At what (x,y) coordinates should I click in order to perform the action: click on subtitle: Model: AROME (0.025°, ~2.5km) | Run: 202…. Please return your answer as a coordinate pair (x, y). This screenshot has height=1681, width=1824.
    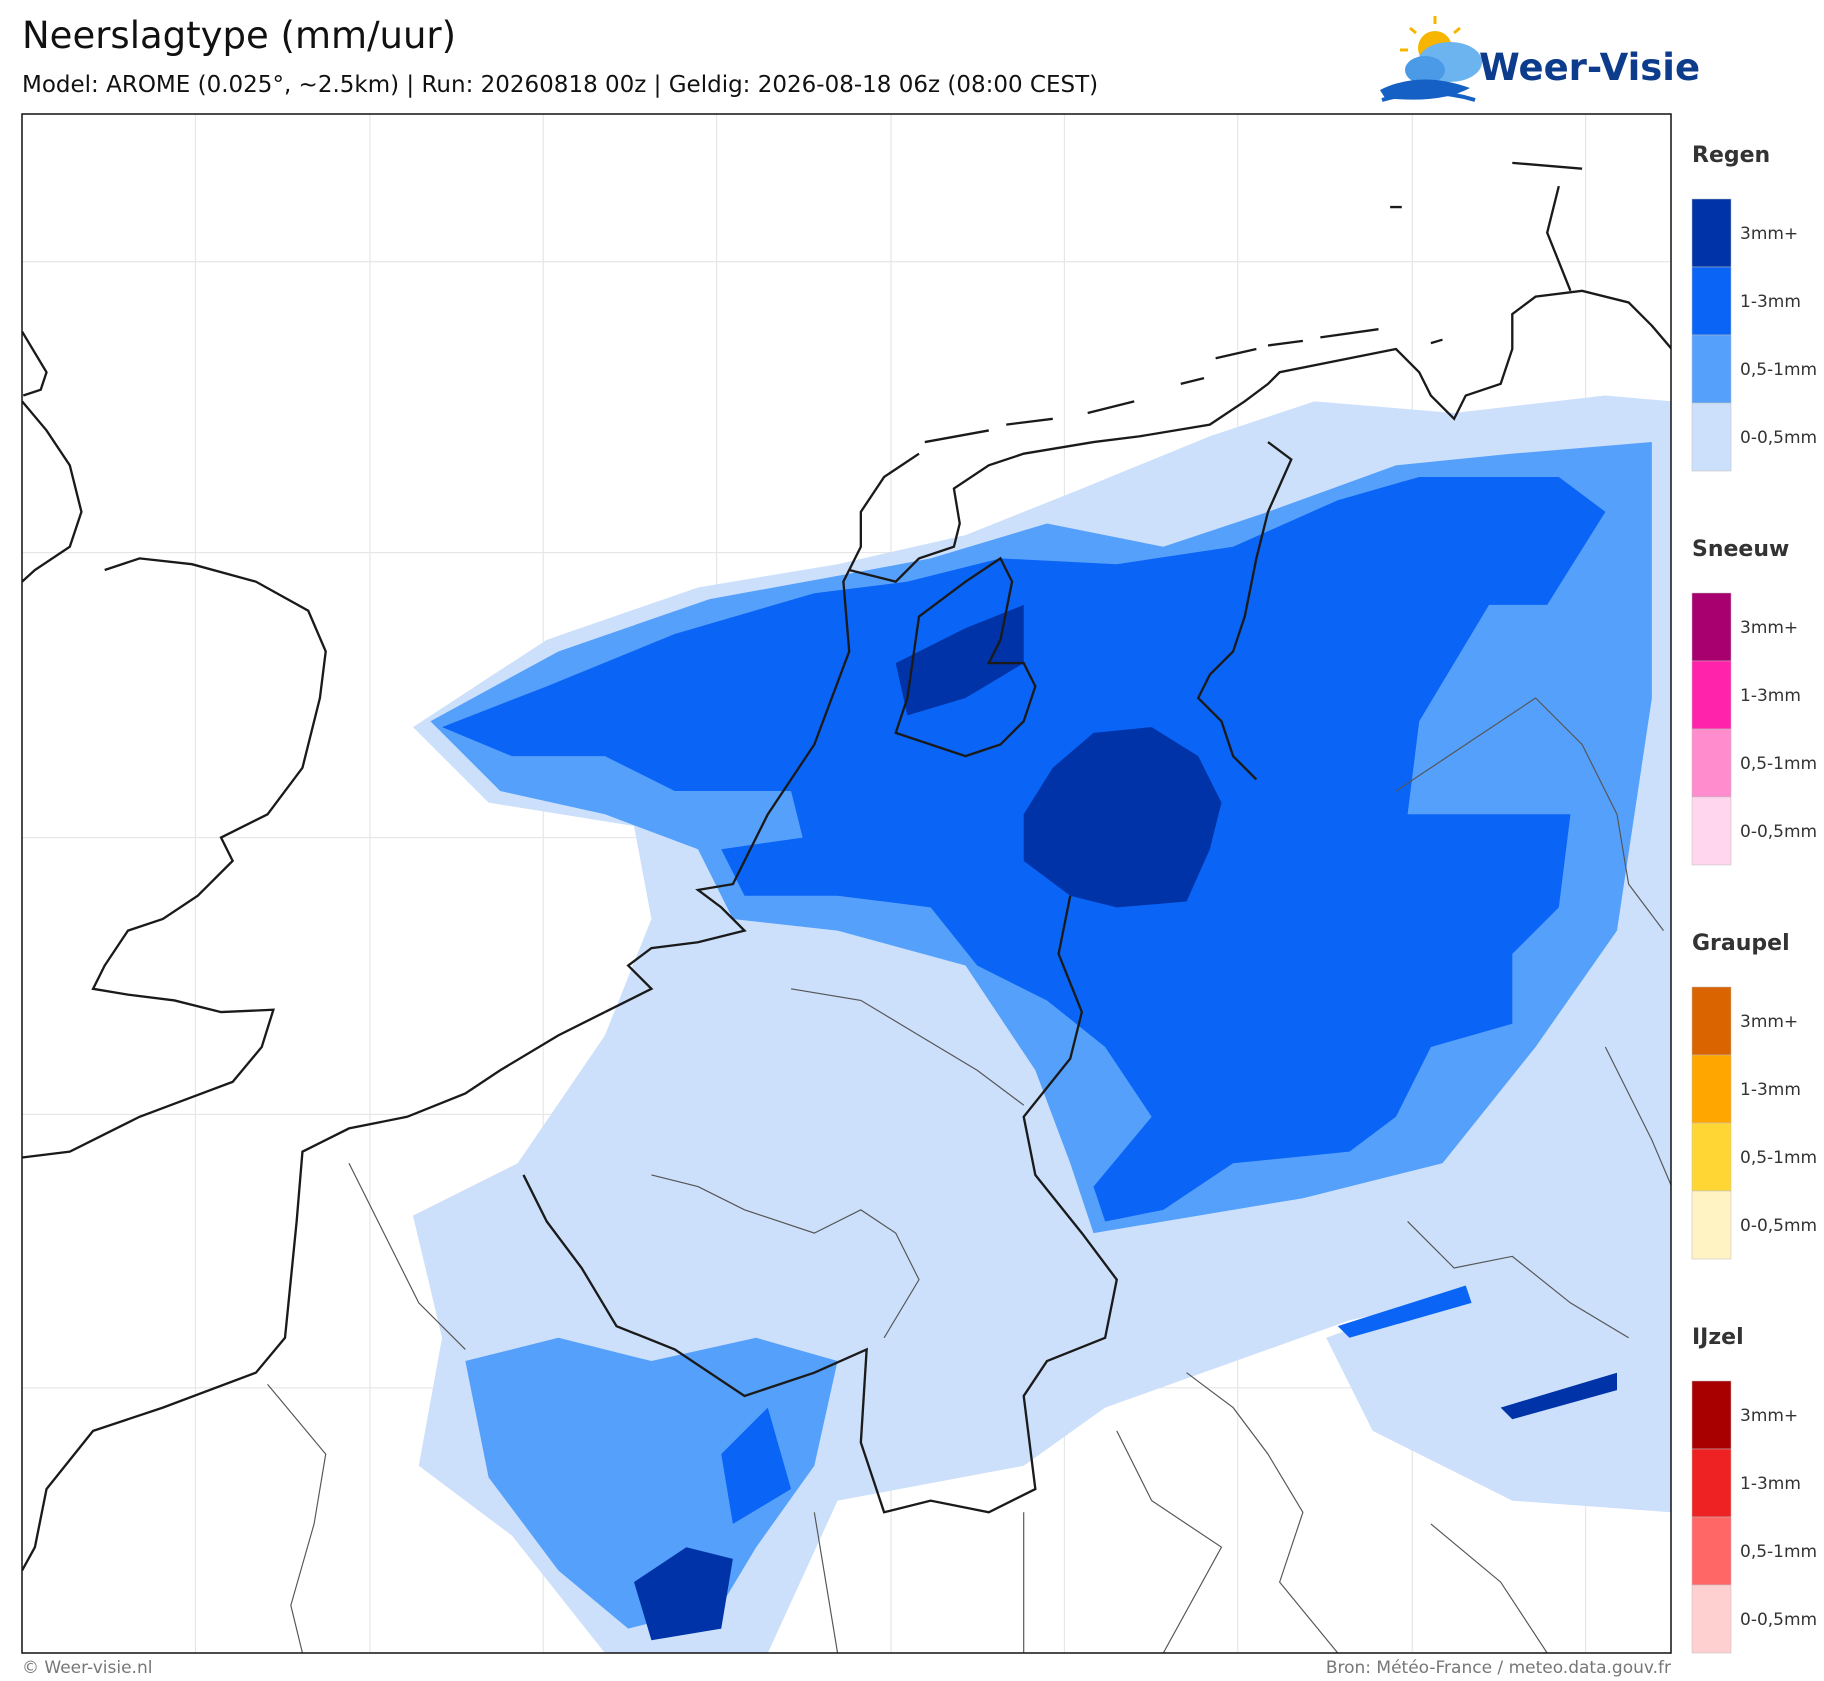
    Looking at the image, I should click on (560, 85).